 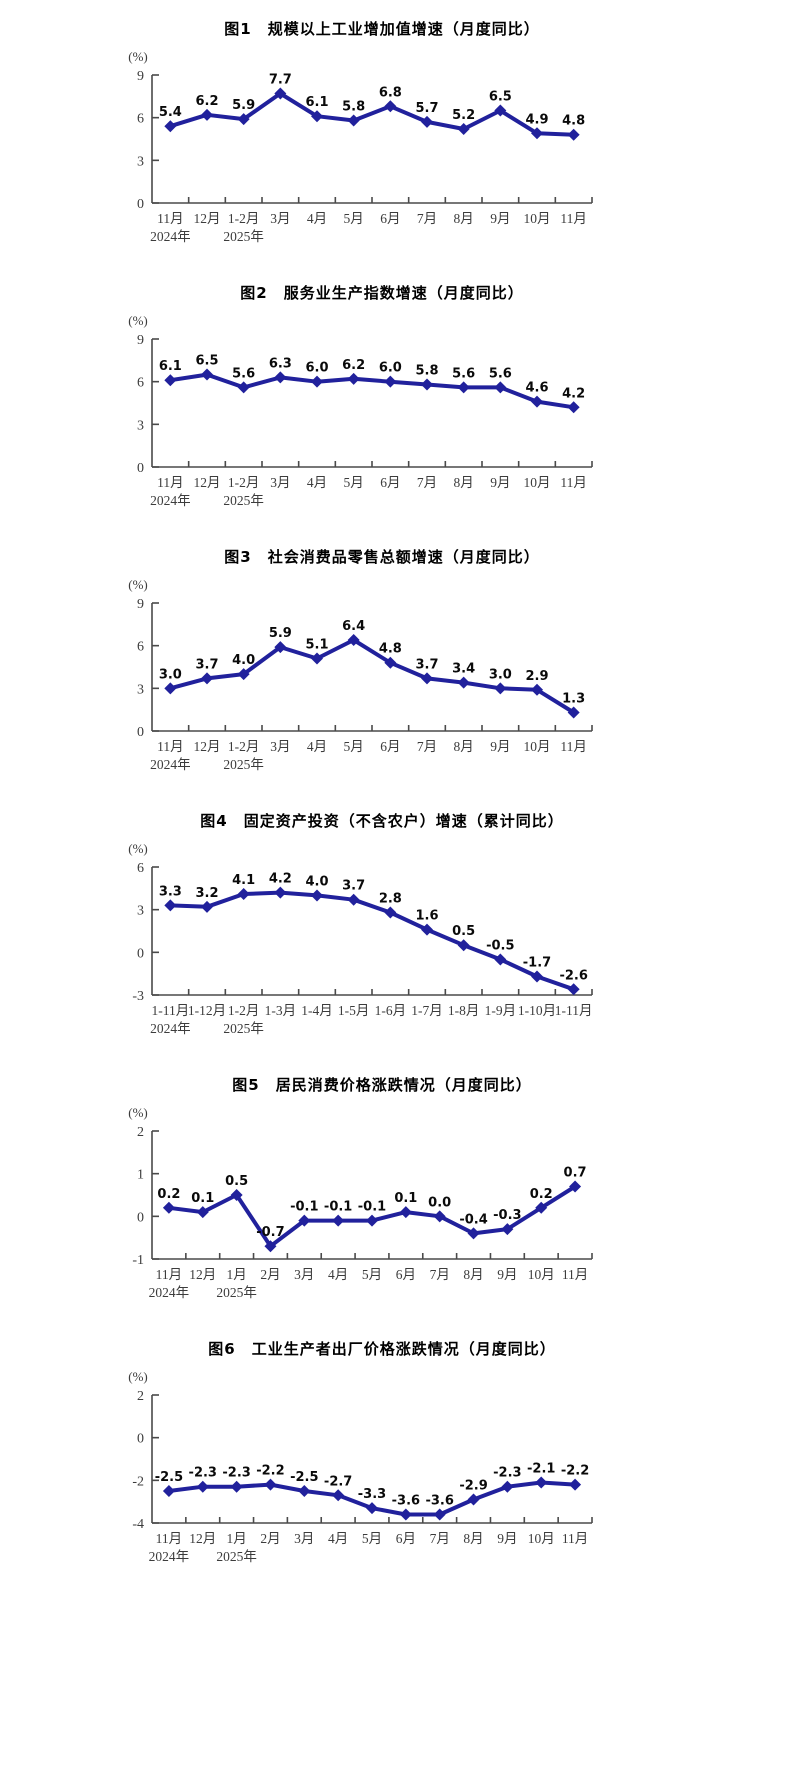 What do you see at coordinates (317, 1010) in the screenshot?
I see `x-axis-month-label: 1-4月` at bounding box center [317, 1010].